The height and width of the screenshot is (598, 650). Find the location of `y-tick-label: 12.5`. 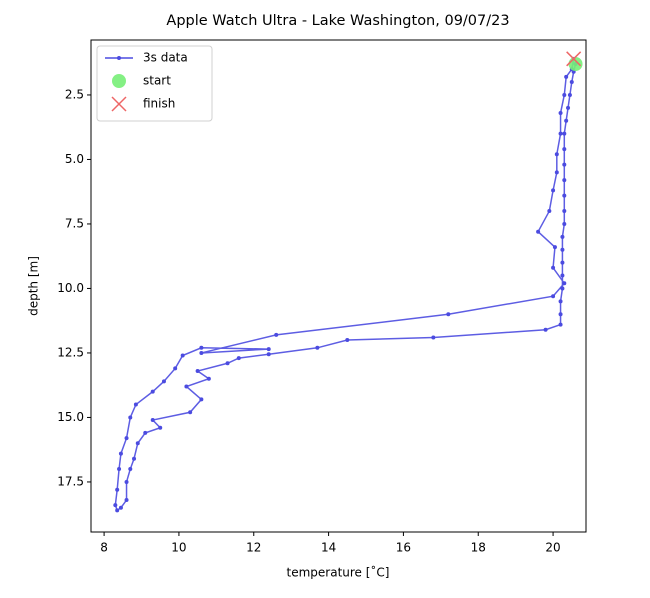

y-tick-label: 12.5 is located at coordinates (70, 352).